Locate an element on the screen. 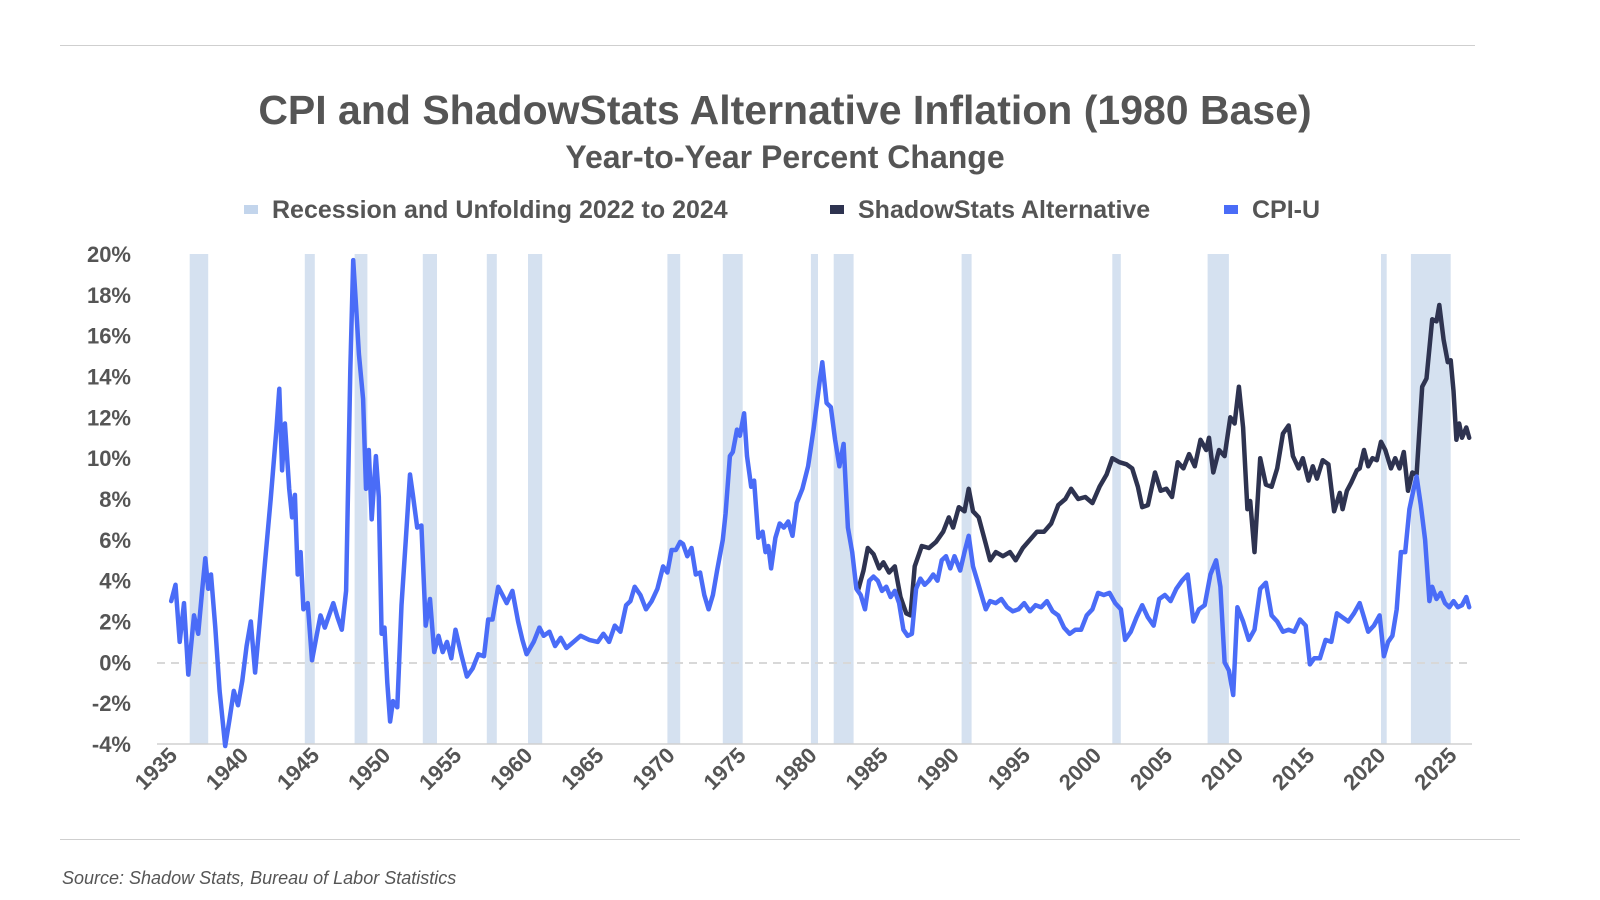 This screenshot has height=900, width=1600. legend-swatch-cpi is located at coordinates (1231, 209).